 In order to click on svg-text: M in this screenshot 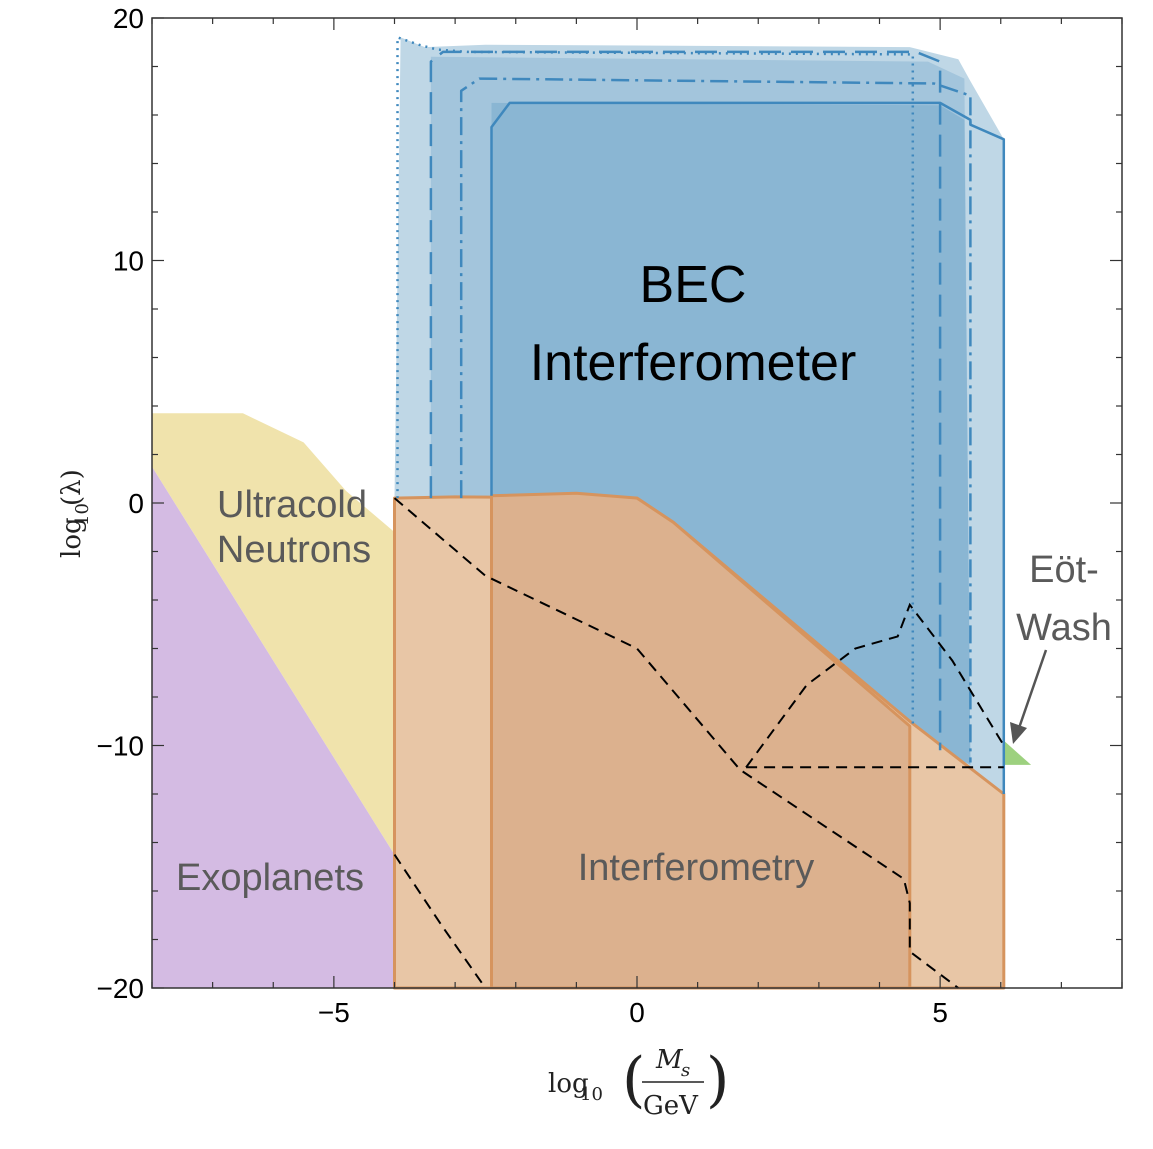, I will do `click(669, 1060)`.